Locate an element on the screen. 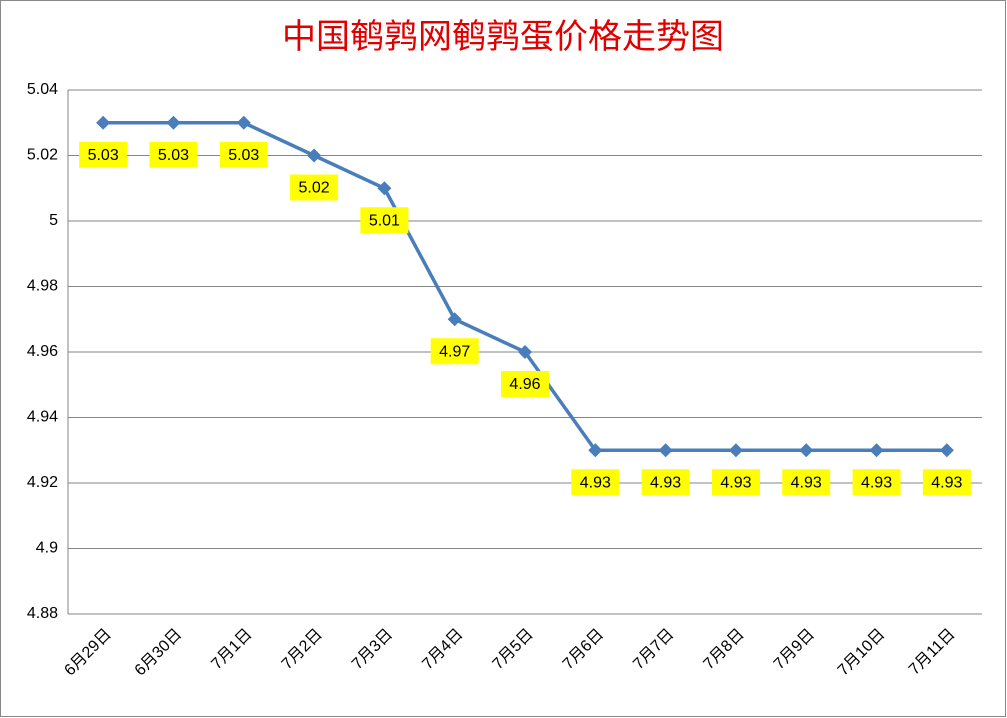 This screenshot has height=718, width=1007. y-tick-label: 5.04 is located at coordinates (42, 89).